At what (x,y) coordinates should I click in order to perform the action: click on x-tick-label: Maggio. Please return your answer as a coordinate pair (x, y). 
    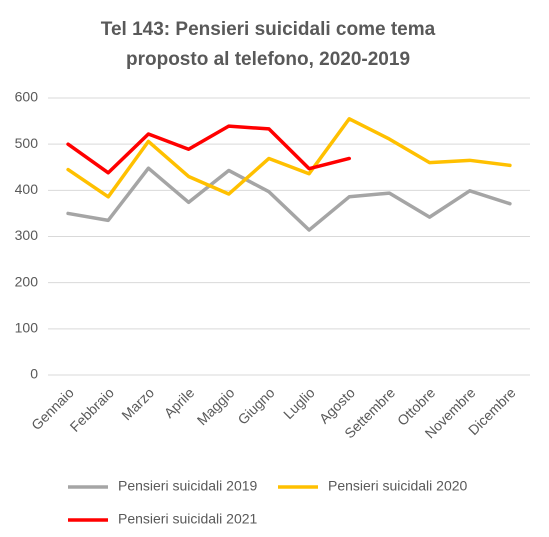
    Looking at the image, I should click on (216, 406).